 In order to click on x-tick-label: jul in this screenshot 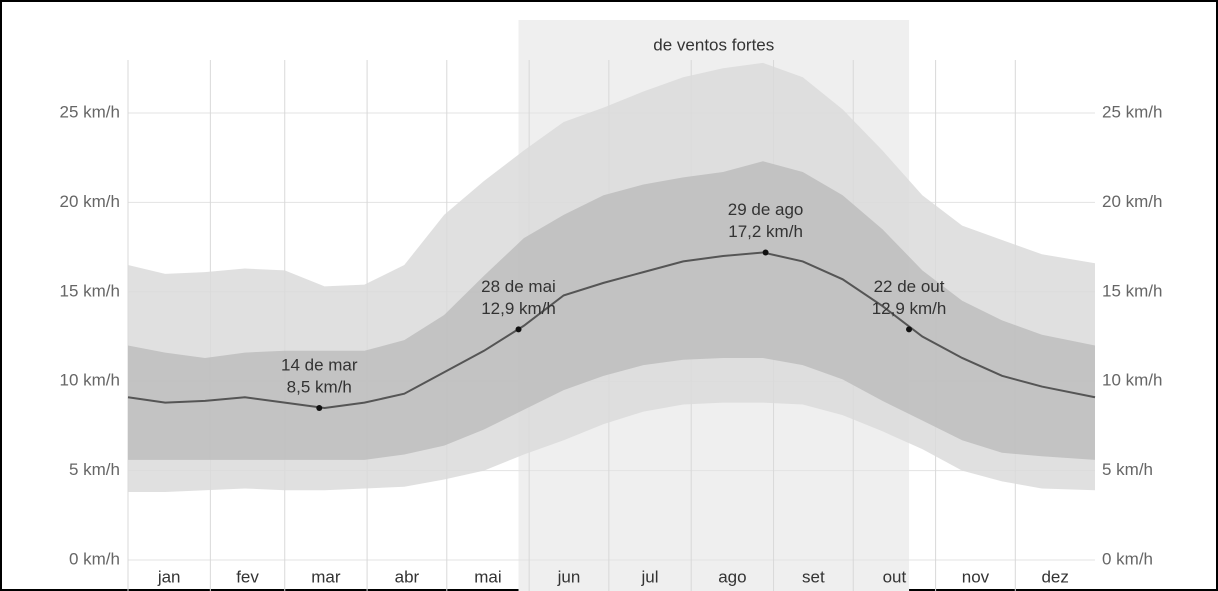, I will do `click(650, 576)`.